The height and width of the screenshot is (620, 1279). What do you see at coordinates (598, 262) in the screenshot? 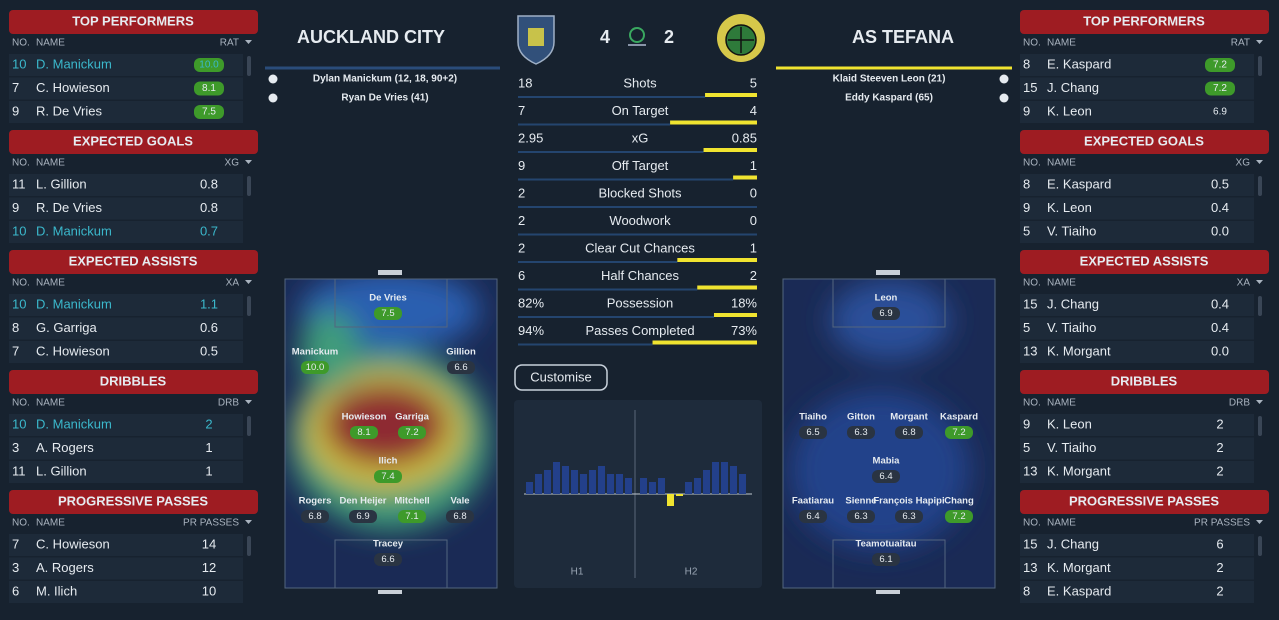
I see `home-bar` at bounding box center [598, 262].